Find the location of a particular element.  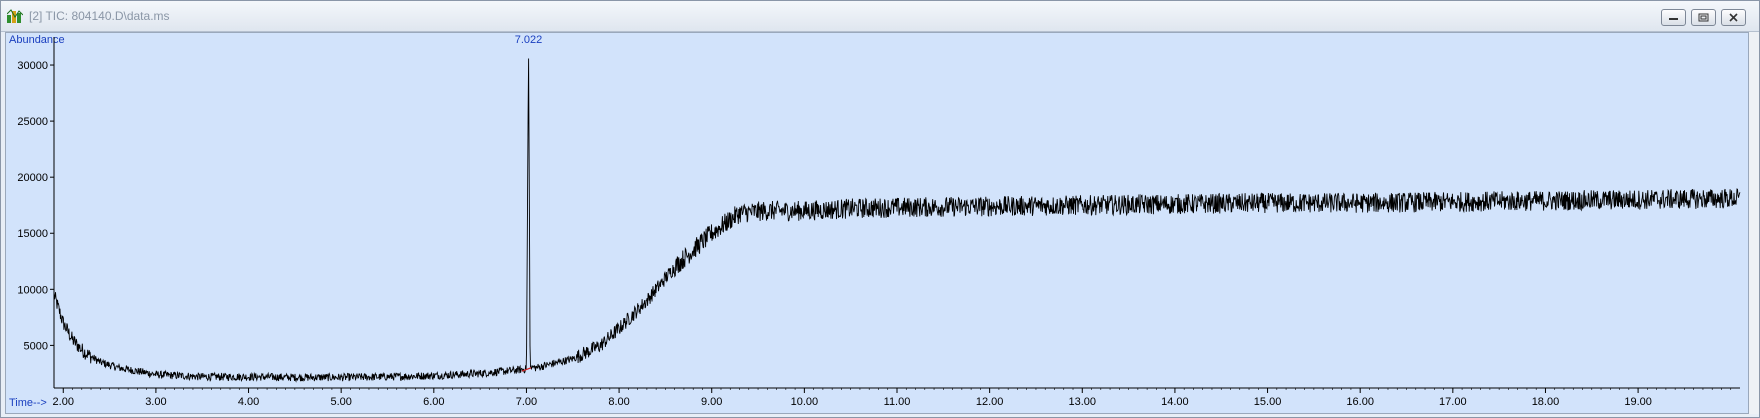

close-icon is located at coordinates (1733, 17).